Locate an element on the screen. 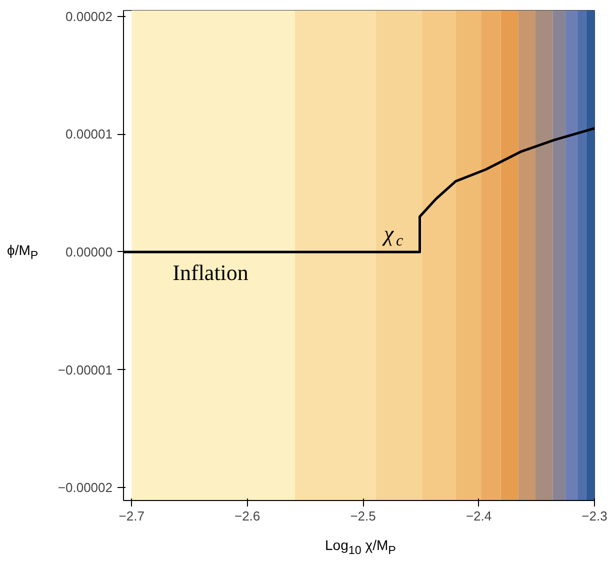 The width and height of the screenshot is (615, 571). x-tick-label: −2.3 is located at coordinates (595, 516).